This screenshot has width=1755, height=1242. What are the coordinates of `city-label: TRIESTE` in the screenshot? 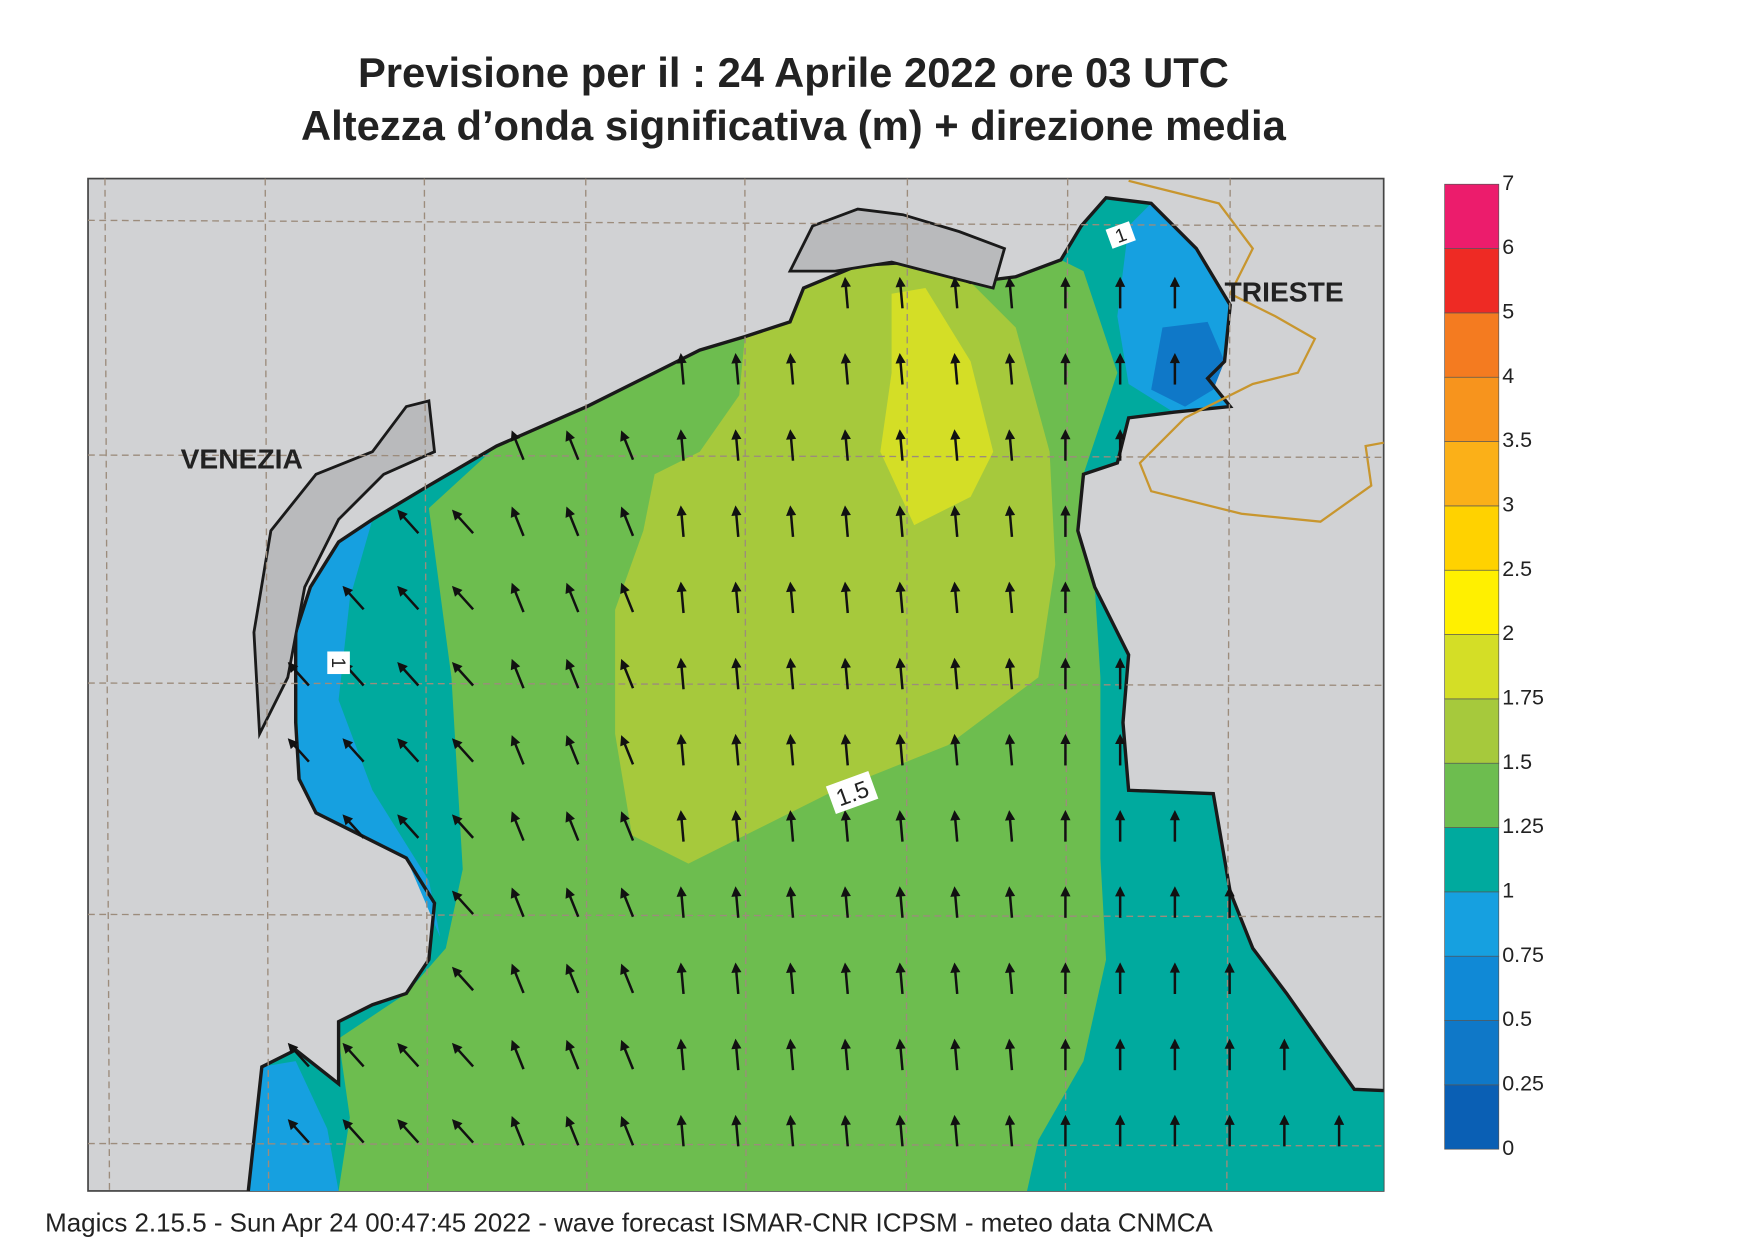 It's located at (1284, 292).